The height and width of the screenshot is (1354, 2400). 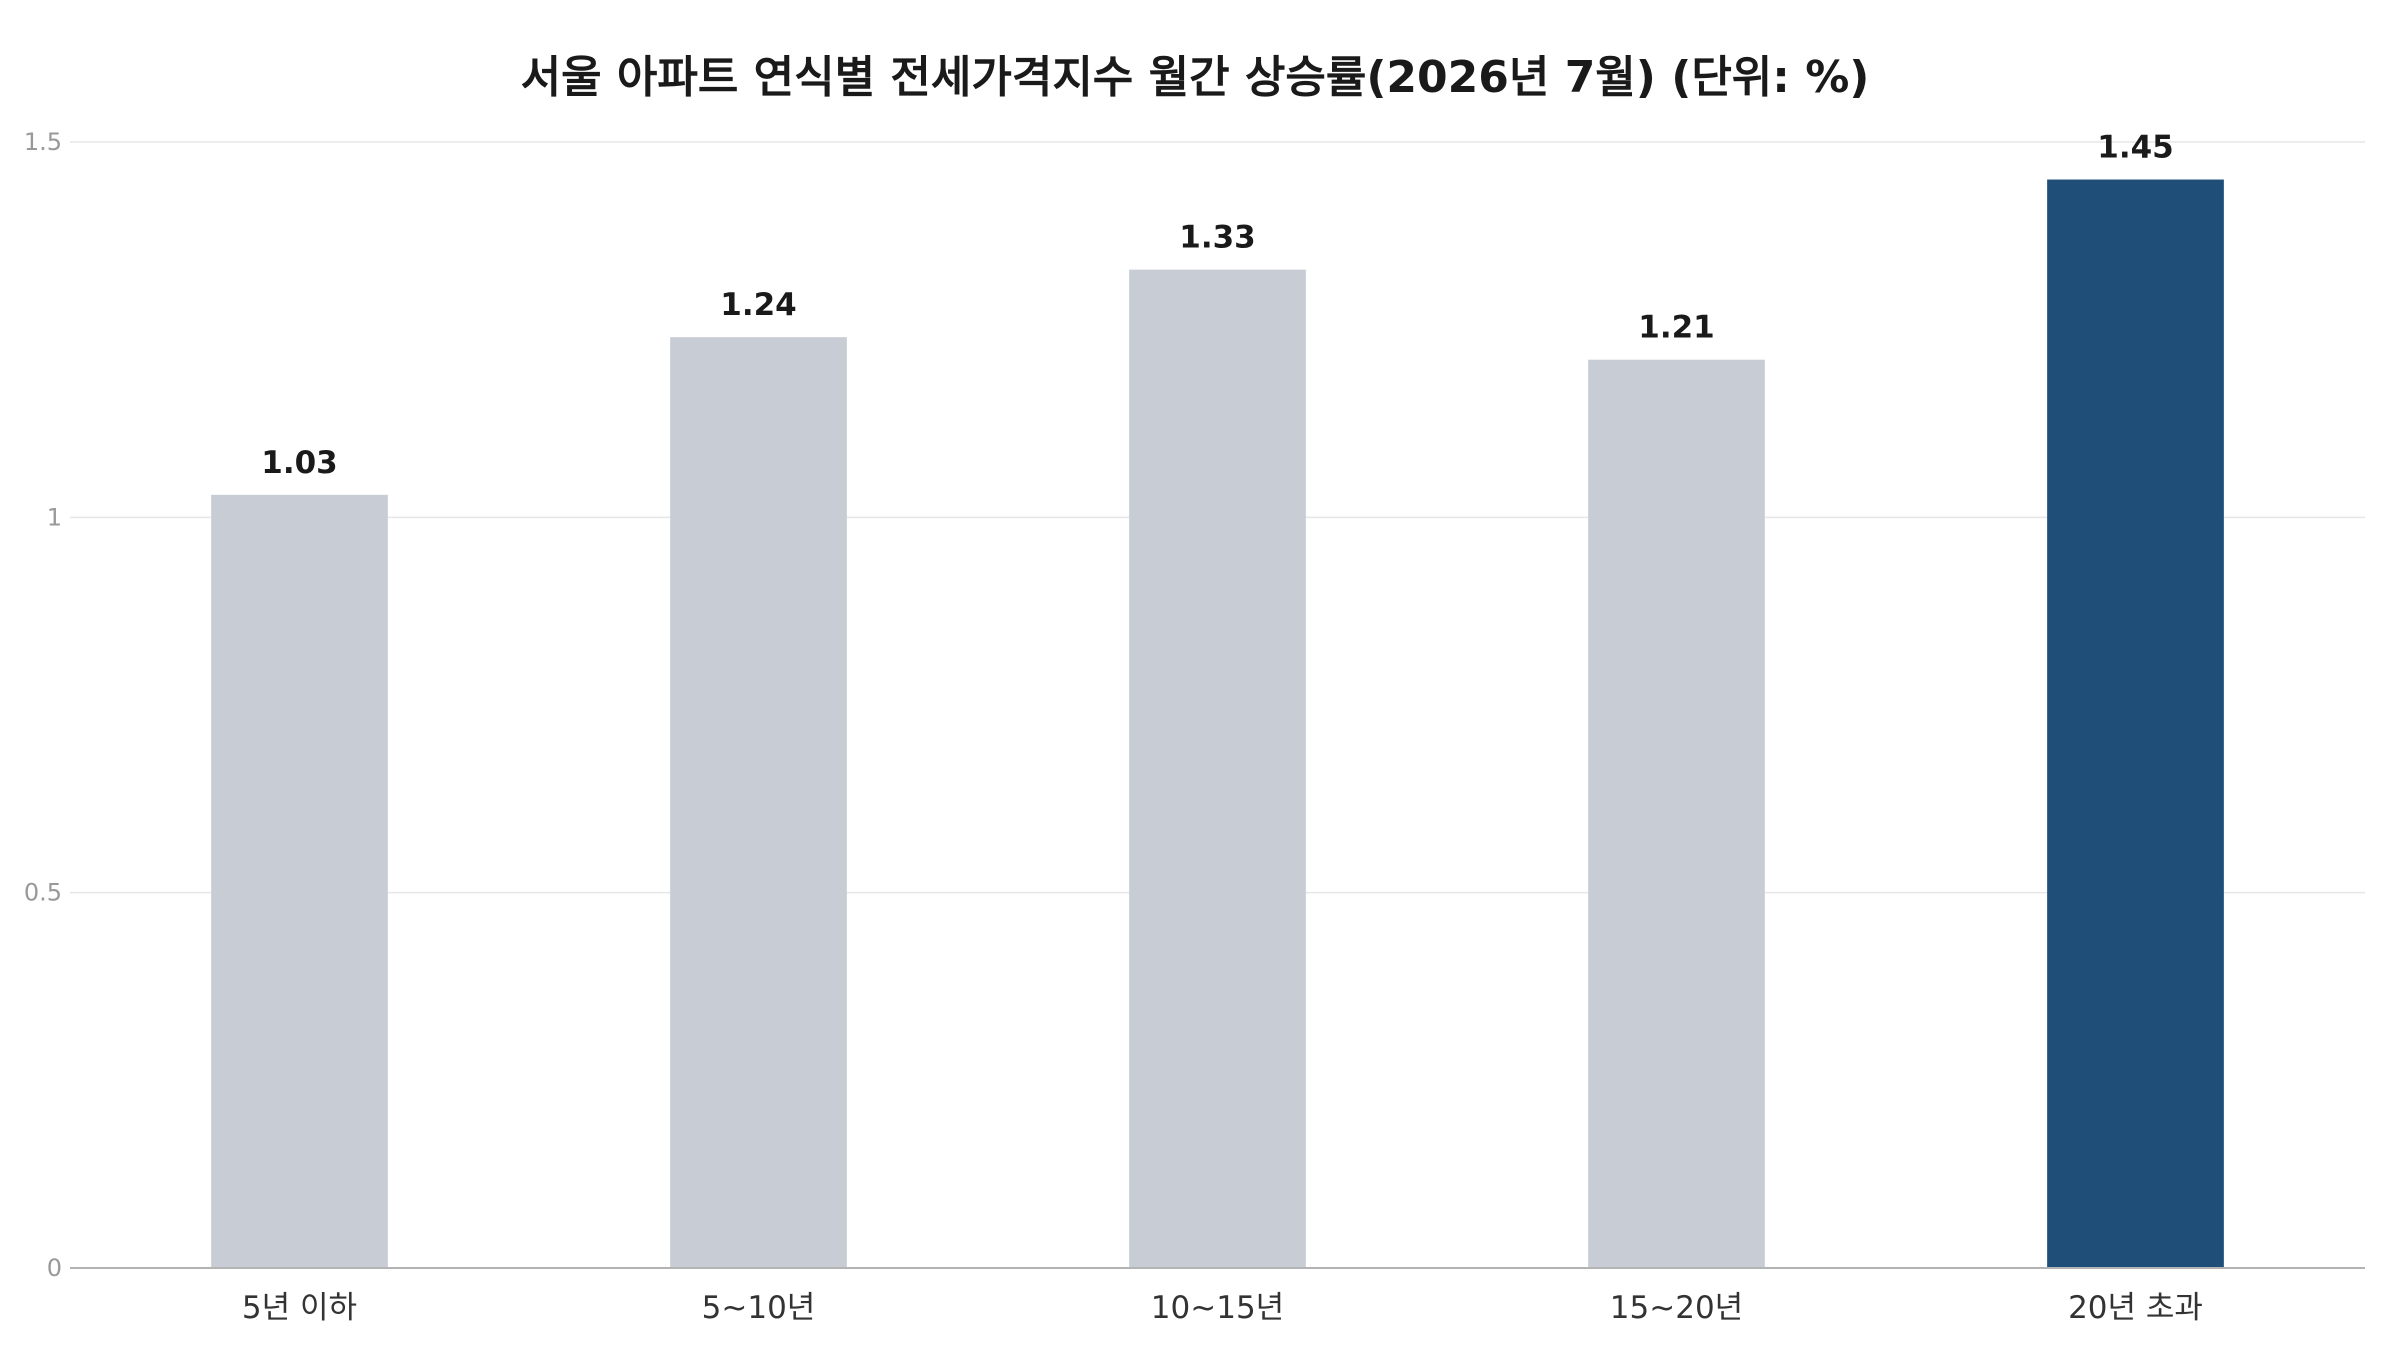 What do you see at coordinates (759, 1308) in the screenshot?
I see `x-tick-label: 5~10년` at bounding box center [759, 1308].